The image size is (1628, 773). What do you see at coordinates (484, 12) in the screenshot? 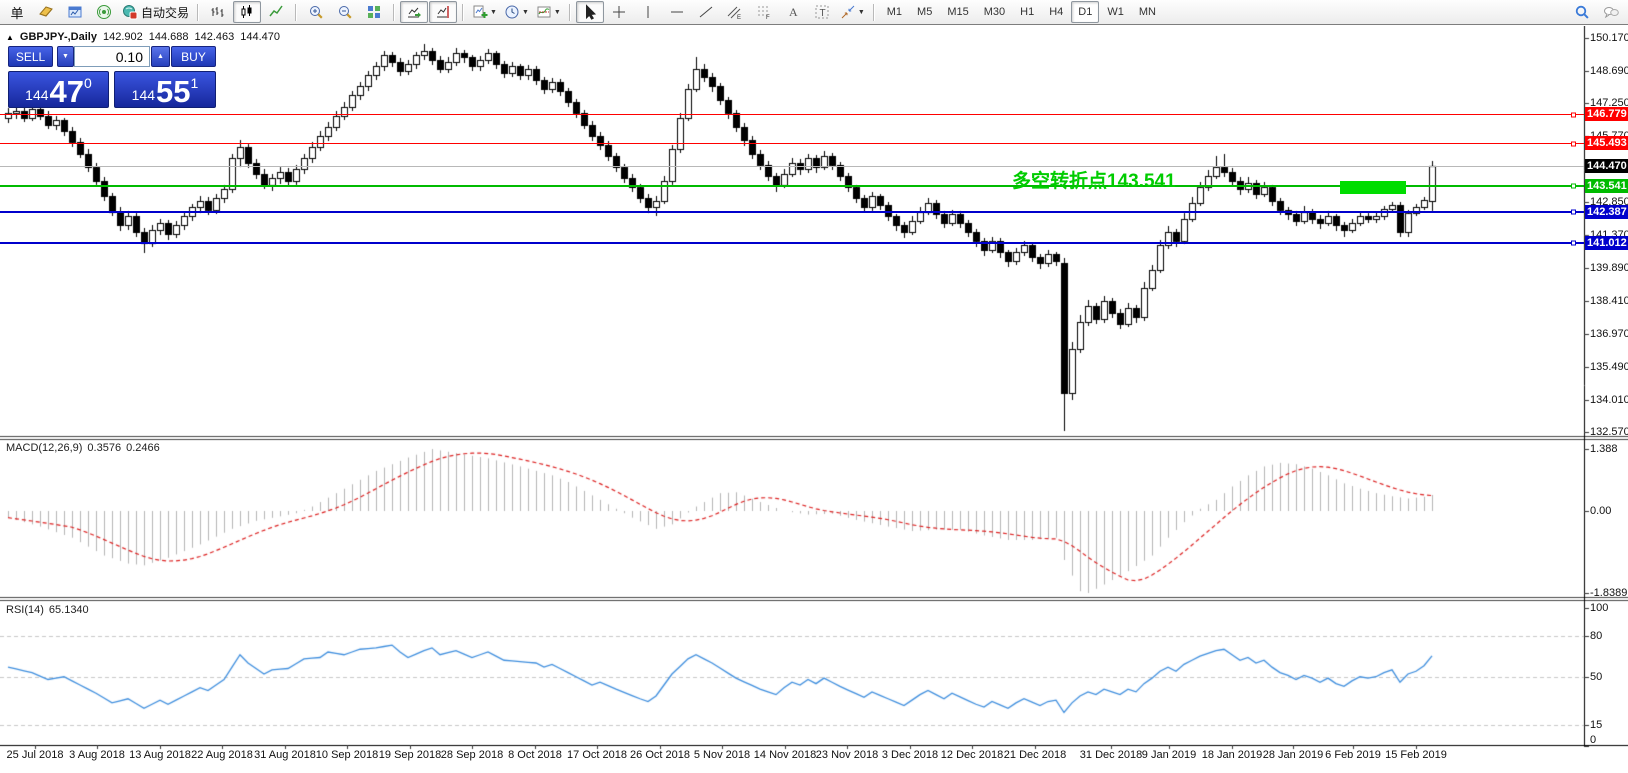
I see `new-chart-button: ▼` at bounding box center [484, 12].